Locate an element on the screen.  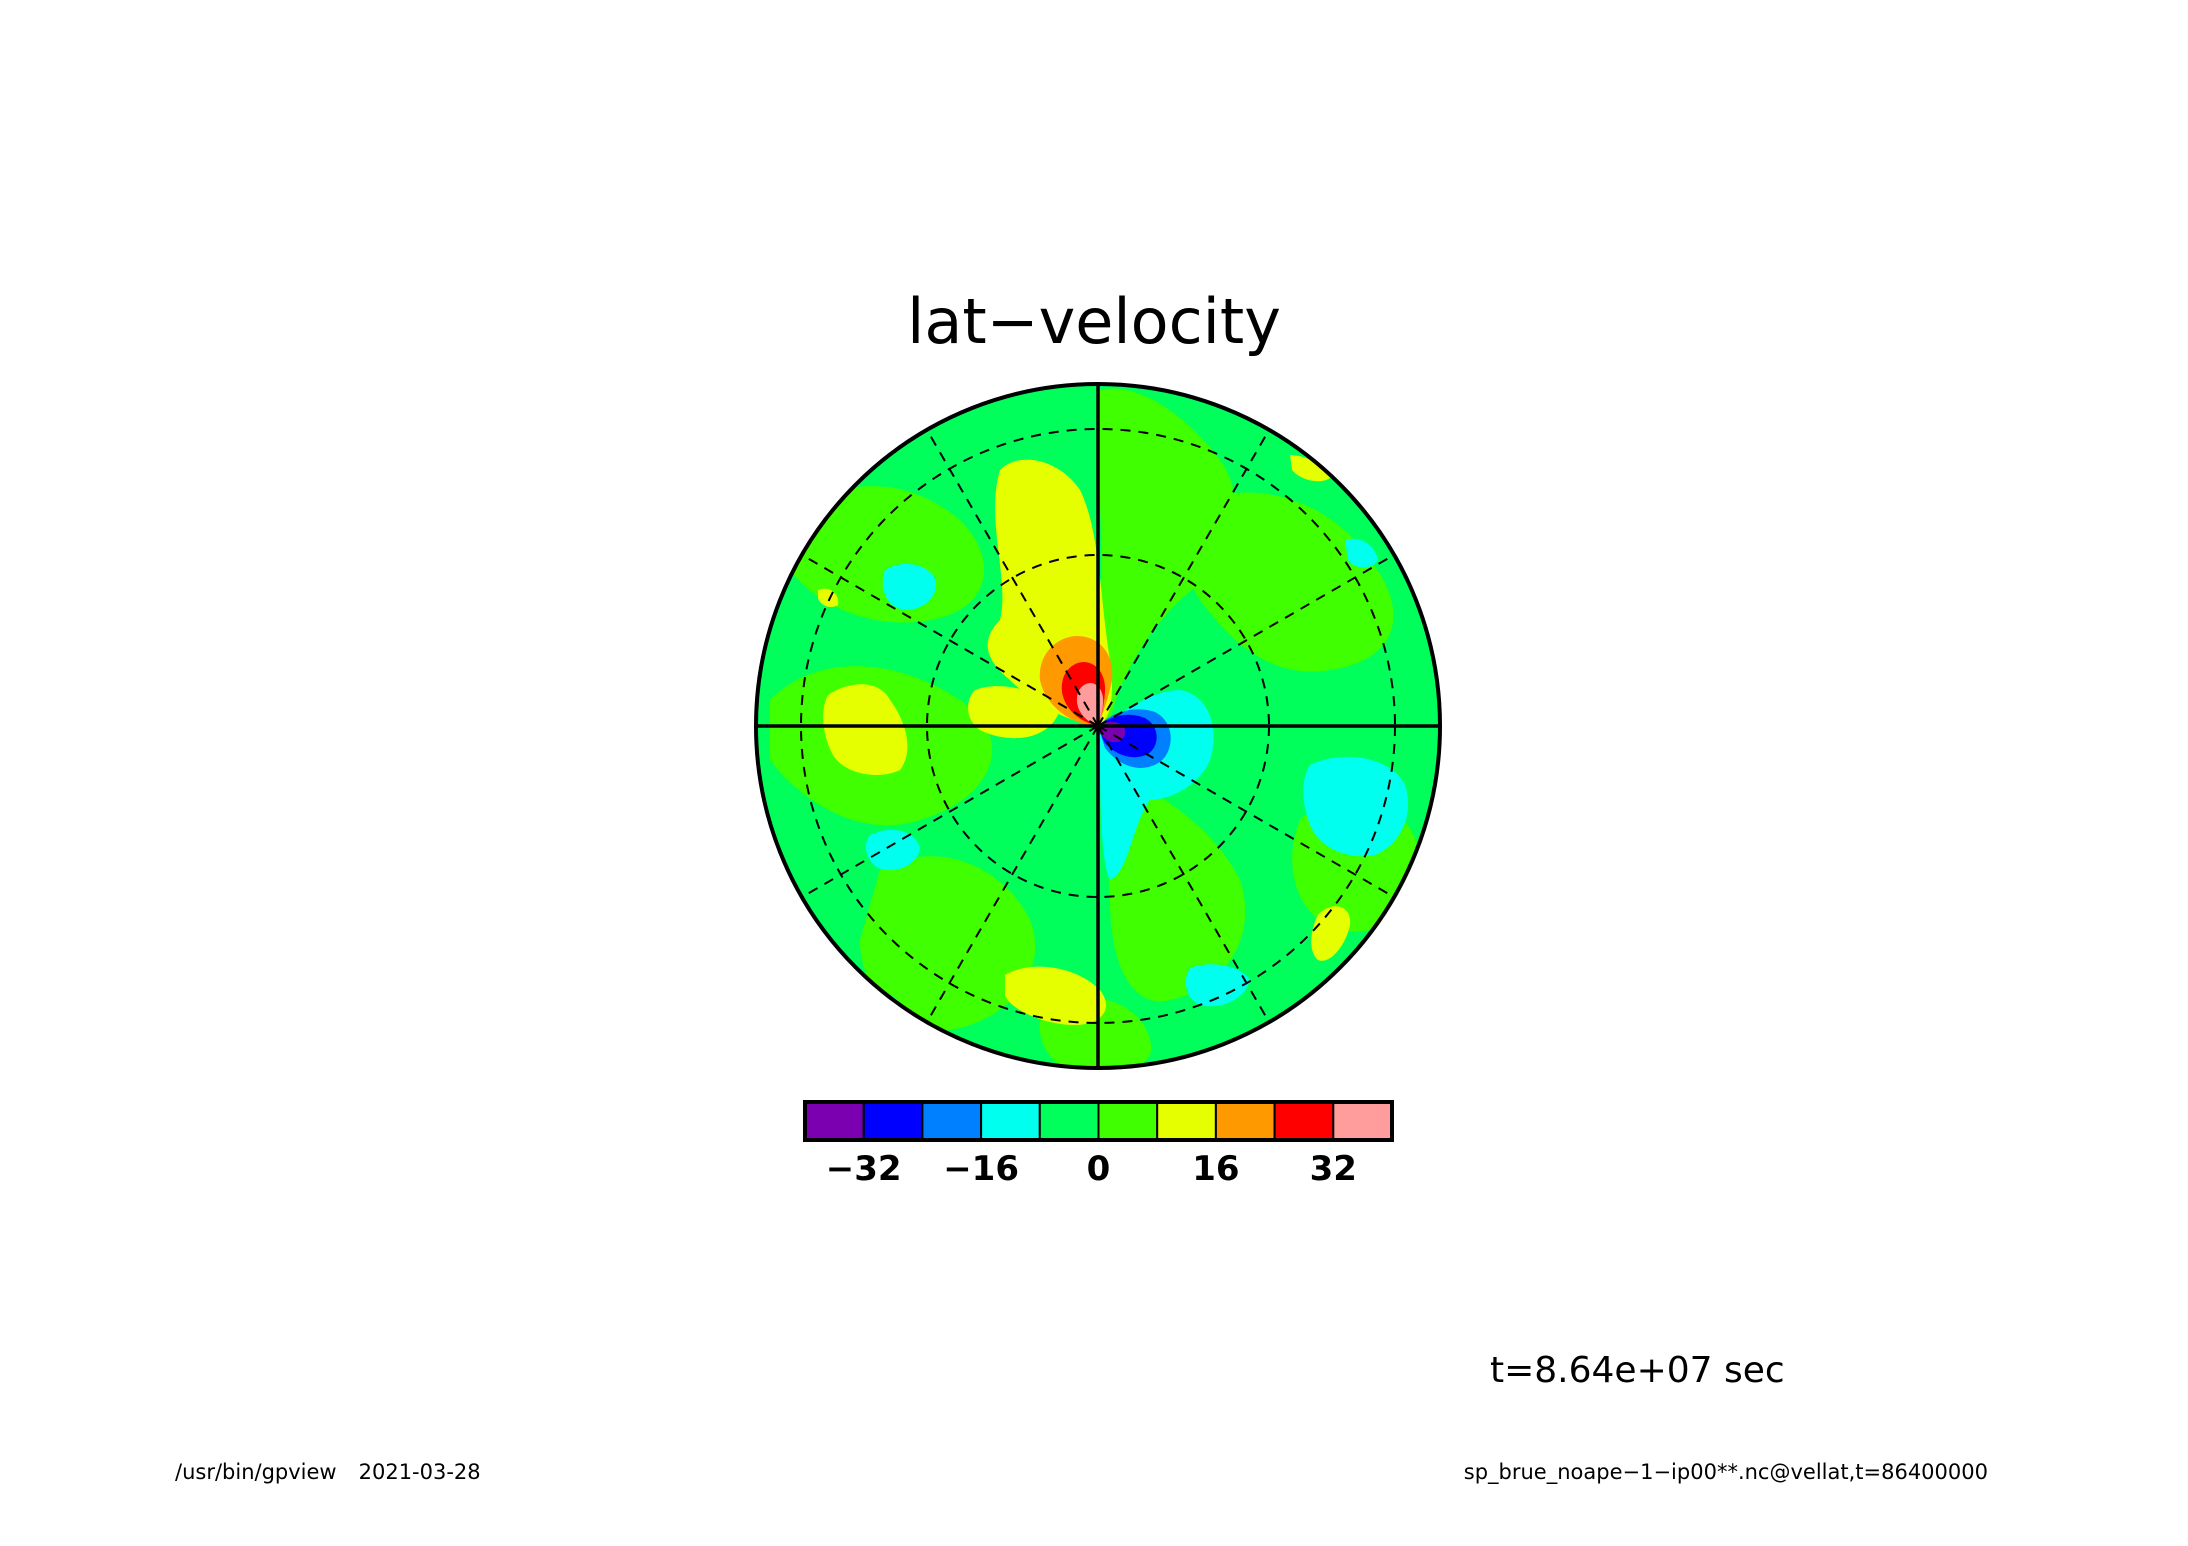
footer-program: /usr/bin/gpview is located at coordinates (256, 1472).